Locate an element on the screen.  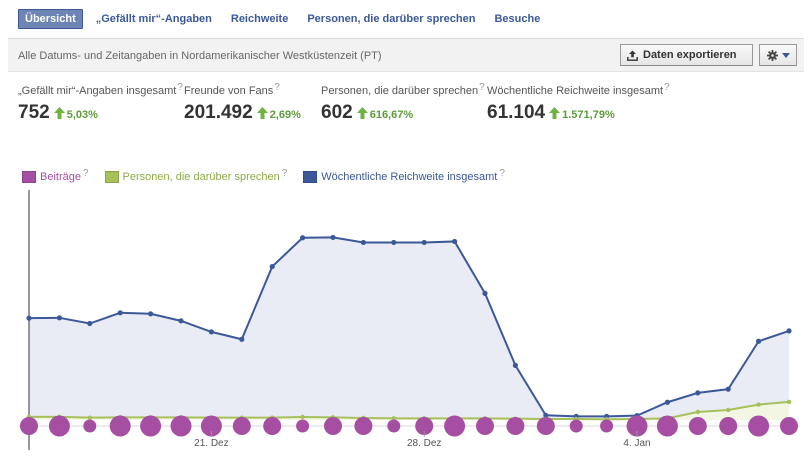
stat-friends-of-fans: Freunde von Fans? 201.492 2,69% is located at coordinates (242, 103).